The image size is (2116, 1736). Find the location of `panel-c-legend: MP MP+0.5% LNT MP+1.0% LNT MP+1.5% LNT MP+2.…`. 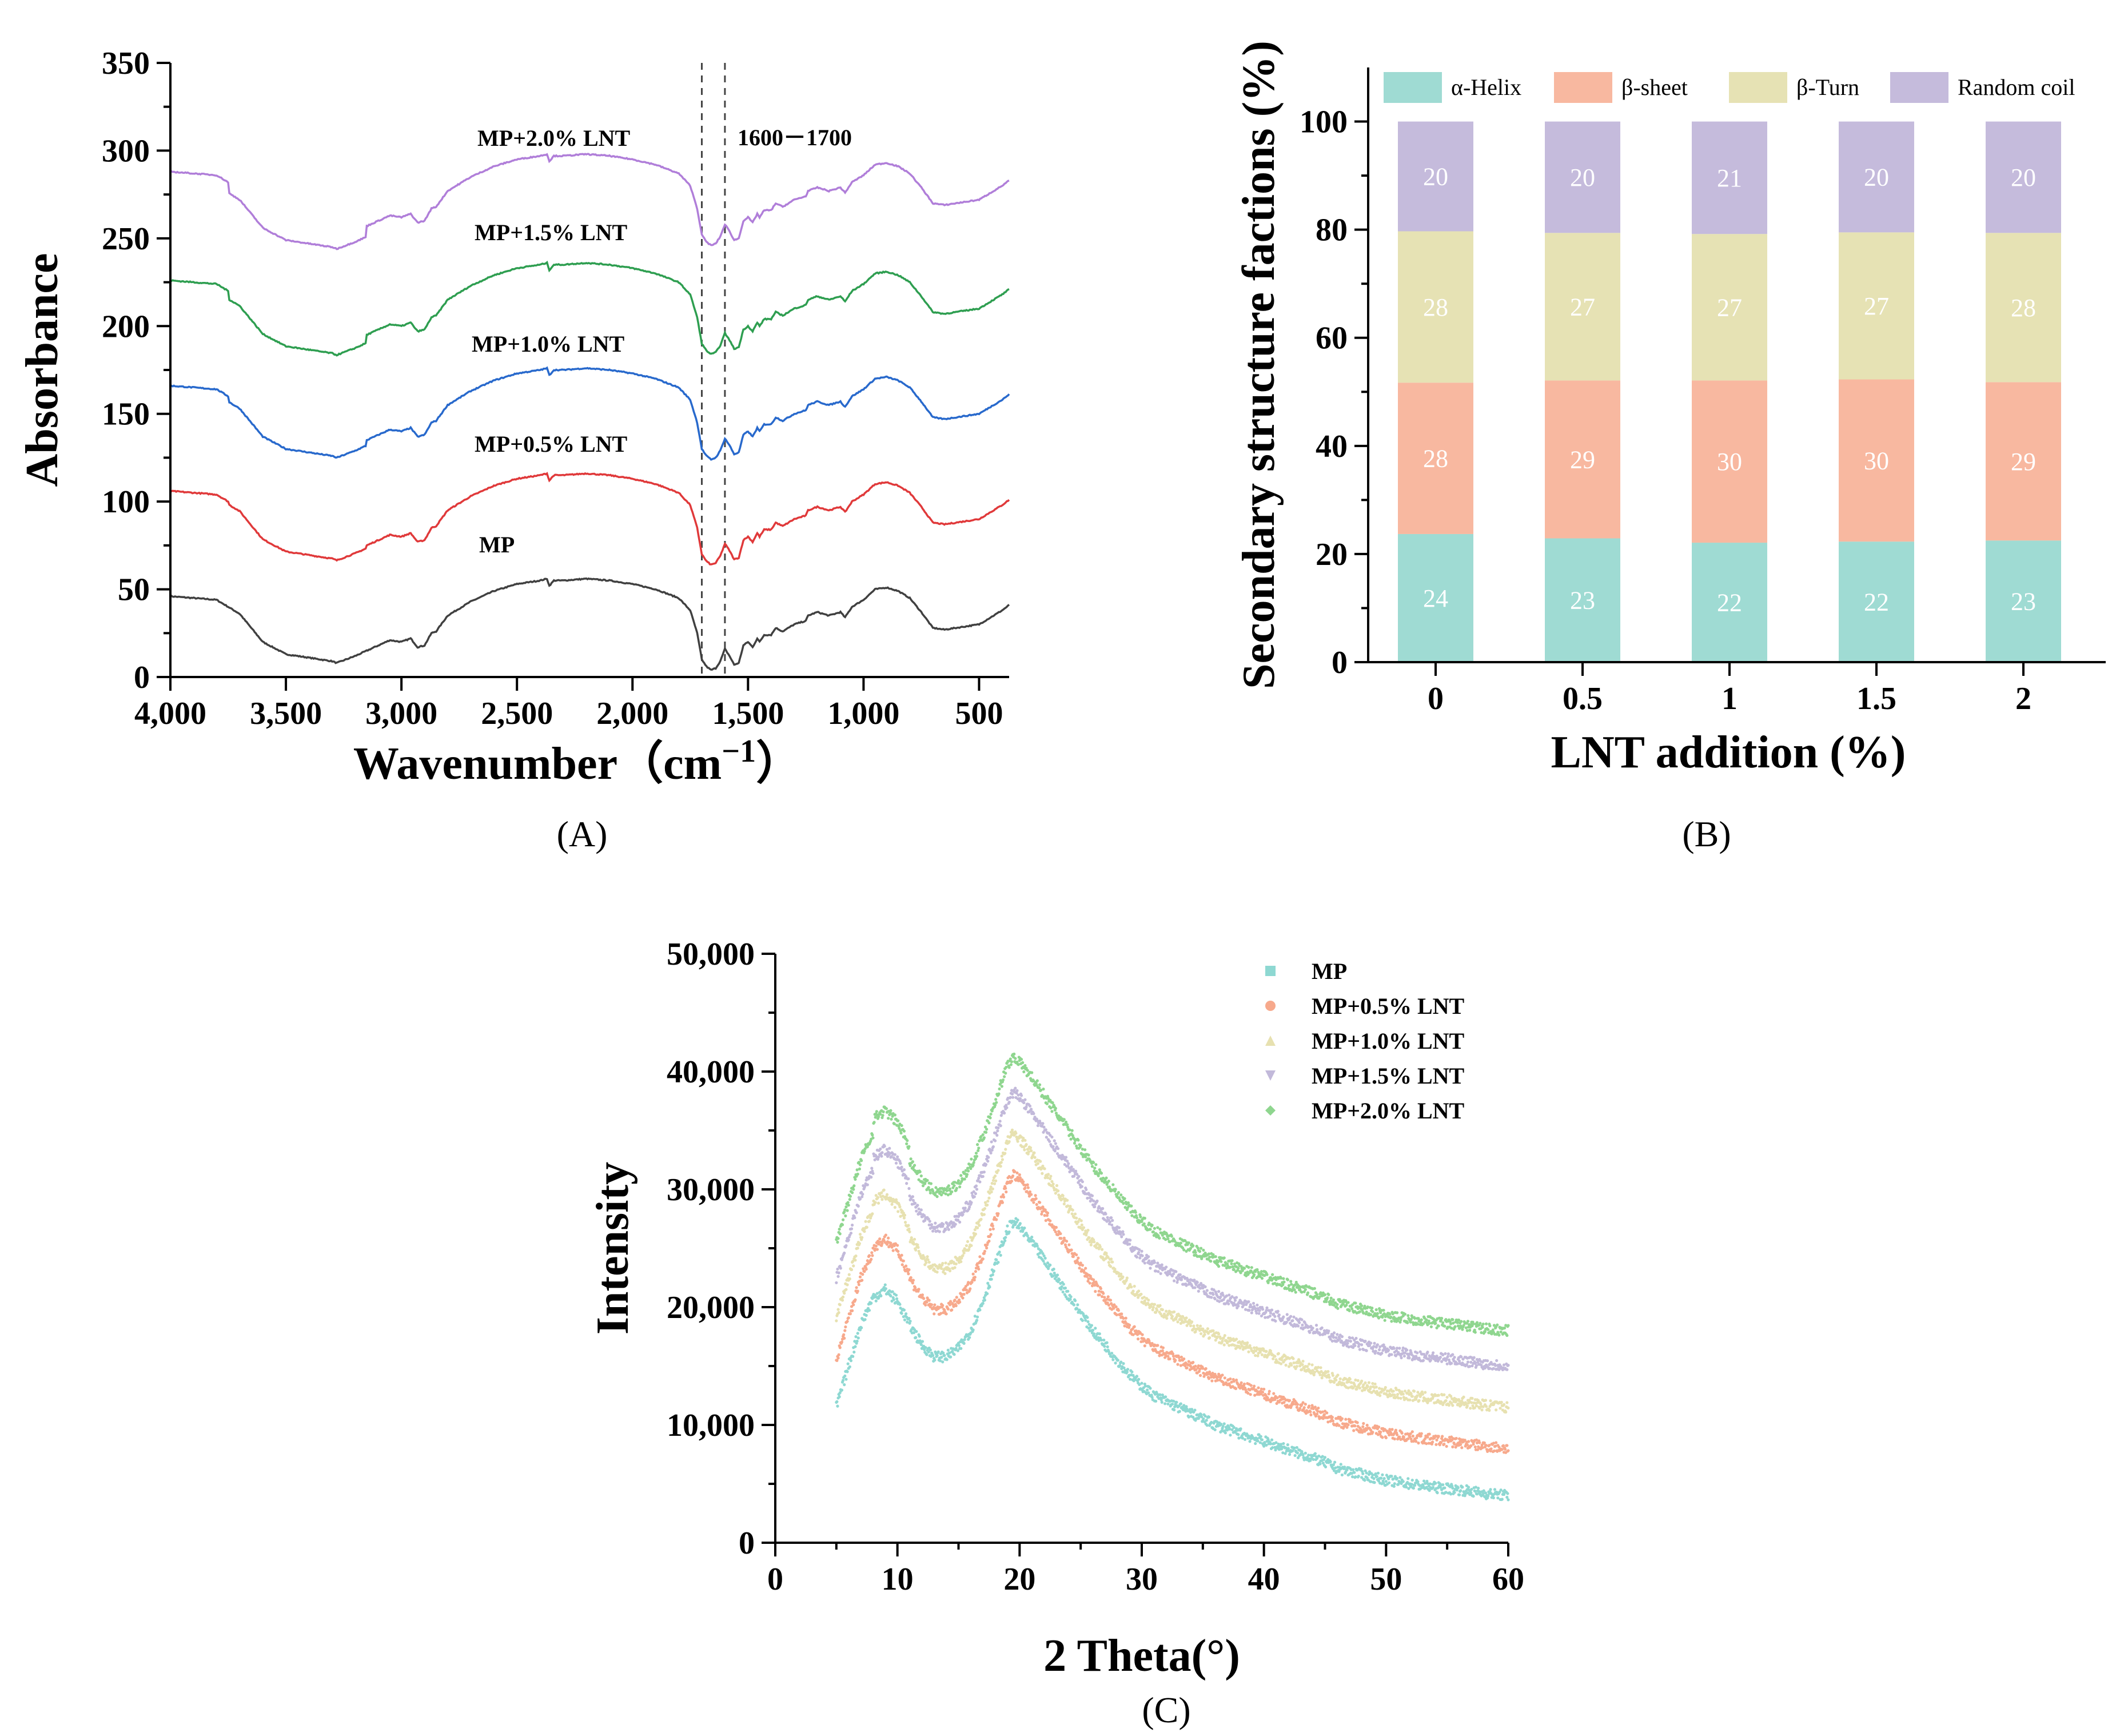

panel-c-legend: MP MP+0.5% LNT MP+1.0% LNT MP+1.5% LNT MP+2.… is located at coordinates (1365, 1041).